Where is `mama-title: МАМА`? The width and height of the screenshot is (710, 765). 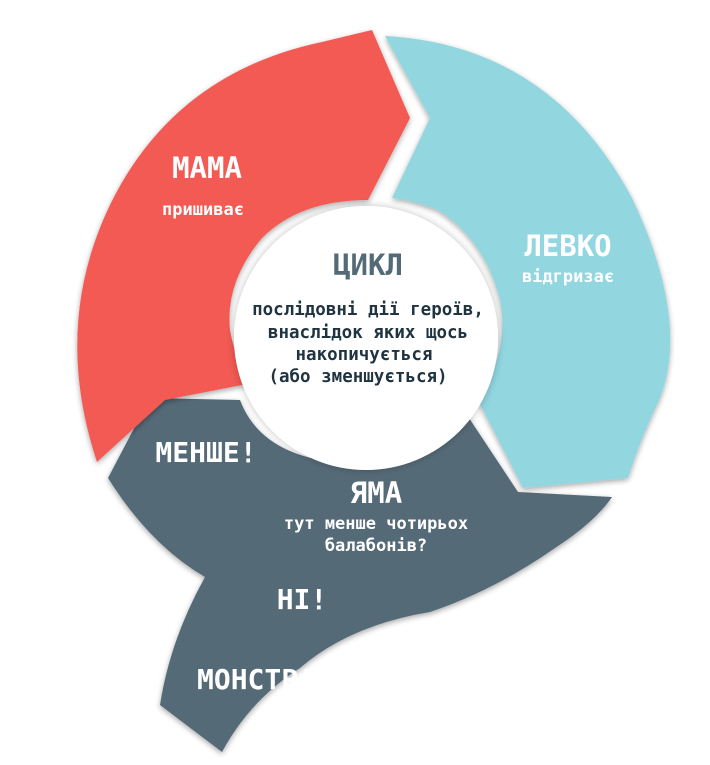
mama-title: МАМА is located at coordinates (207, 168).